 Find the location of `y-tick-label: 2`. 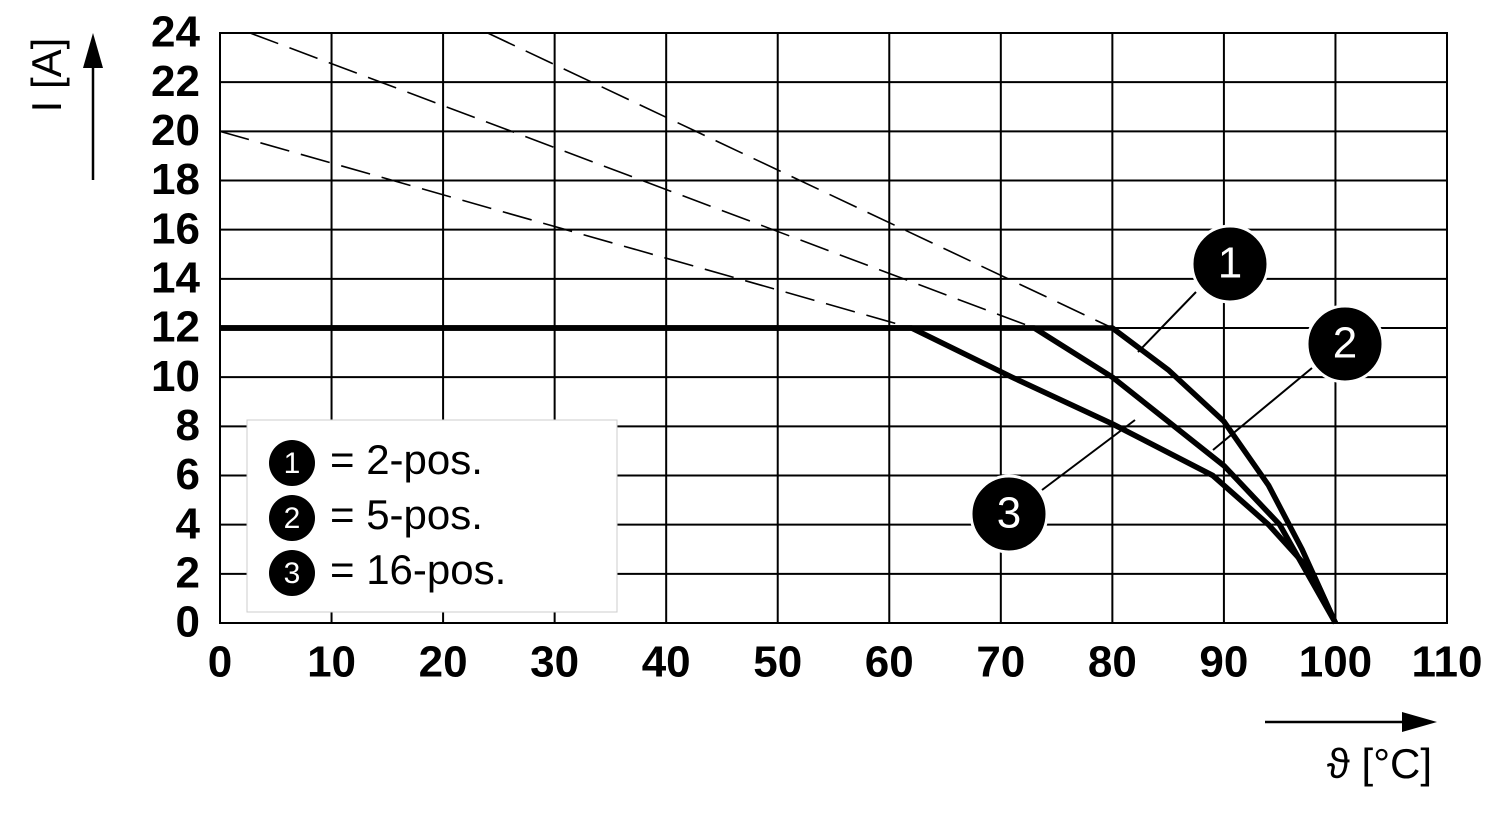

y-tick-label: 2 is located at coordinates (188, 572).